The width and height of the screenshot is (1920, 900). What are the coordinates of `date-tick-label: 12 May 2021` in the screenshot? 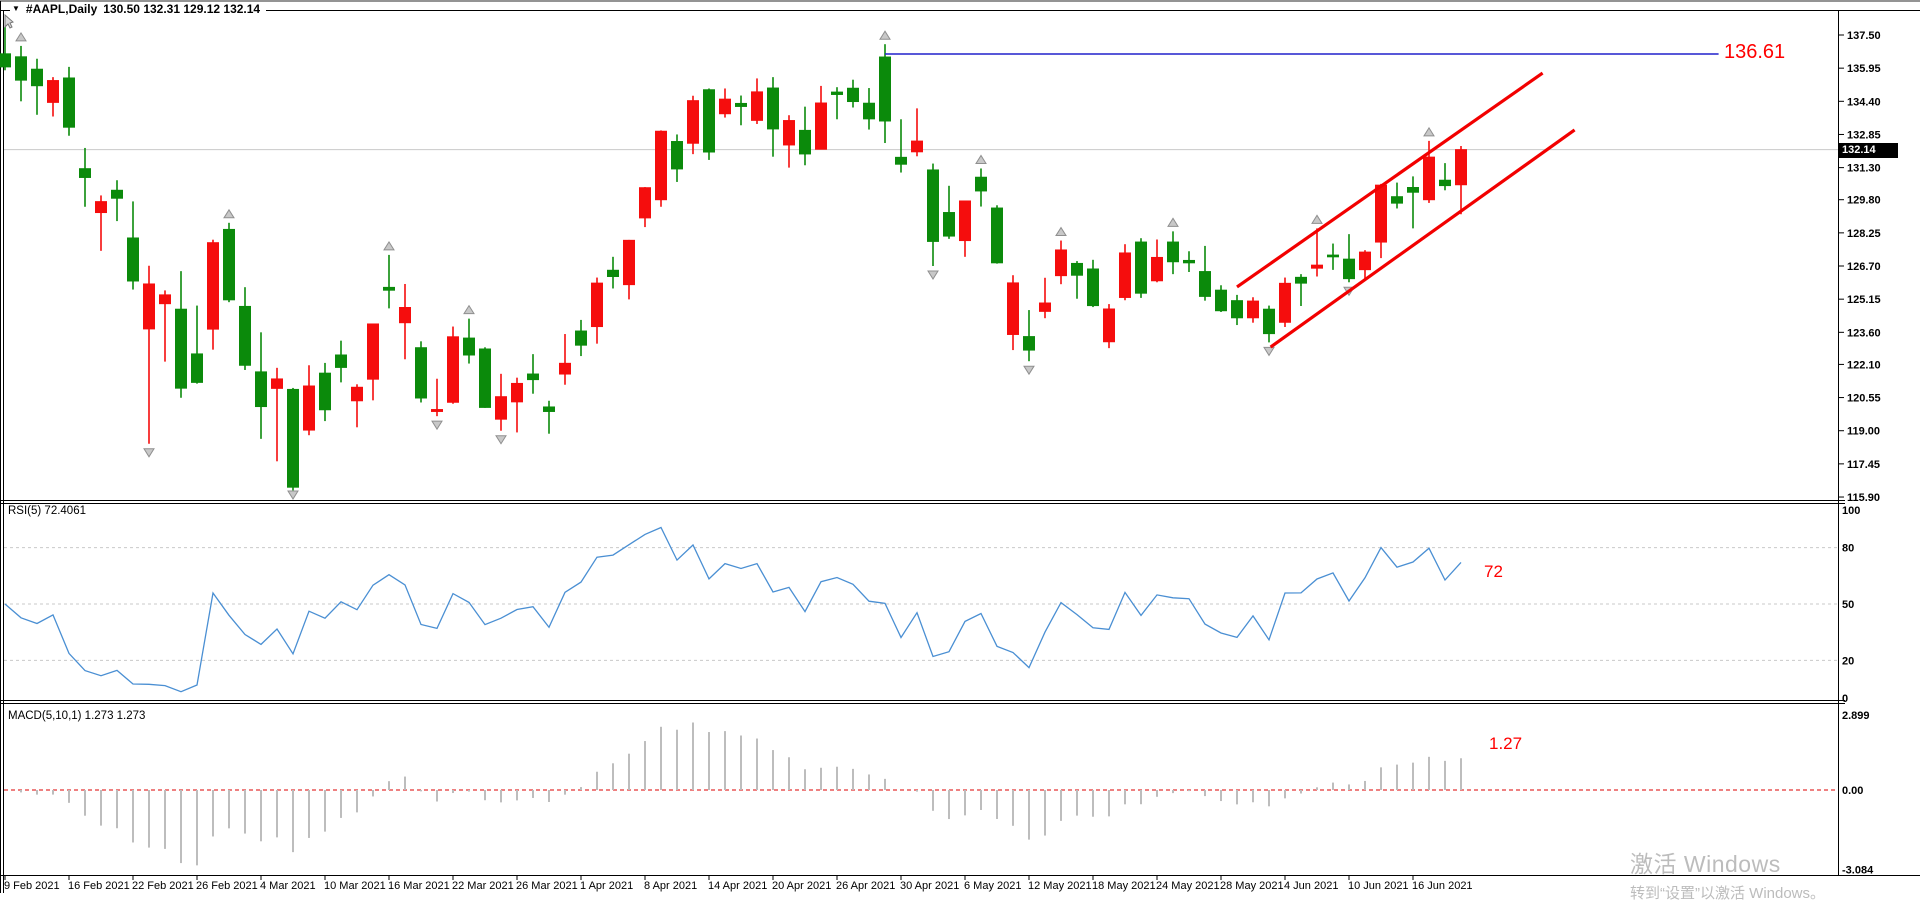 It's located at (1060, 886).